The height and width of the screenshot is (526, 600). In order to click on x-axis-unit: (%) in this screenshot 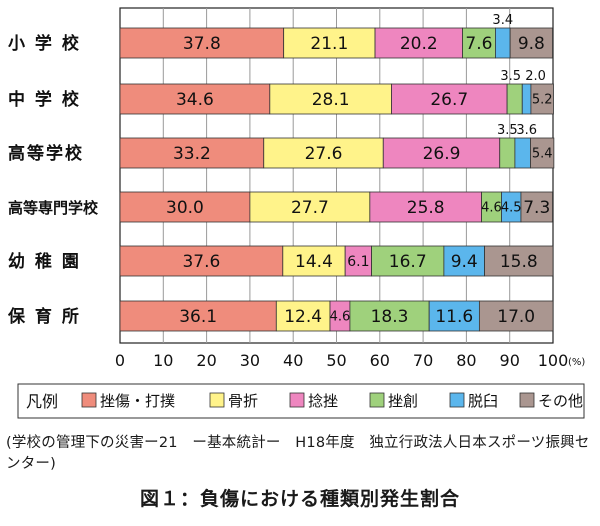, I will do `click(576, 362)`.